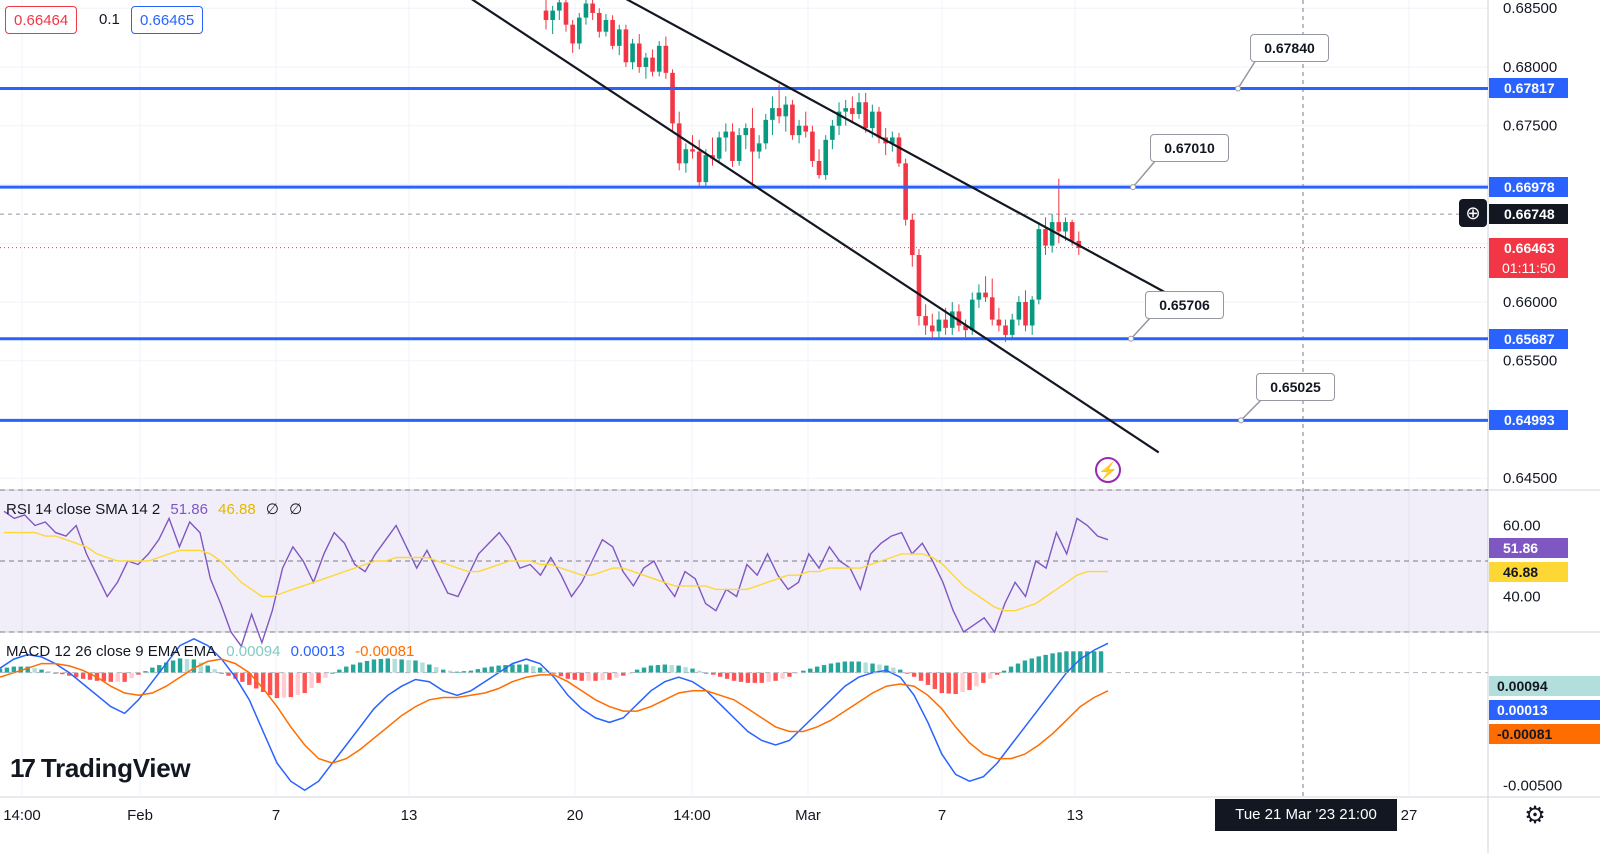  What do you see at coordinates (41, 20) in the screenshot?
I see `bid-price-pill: 0.66464` at bounding box center [41, 20].